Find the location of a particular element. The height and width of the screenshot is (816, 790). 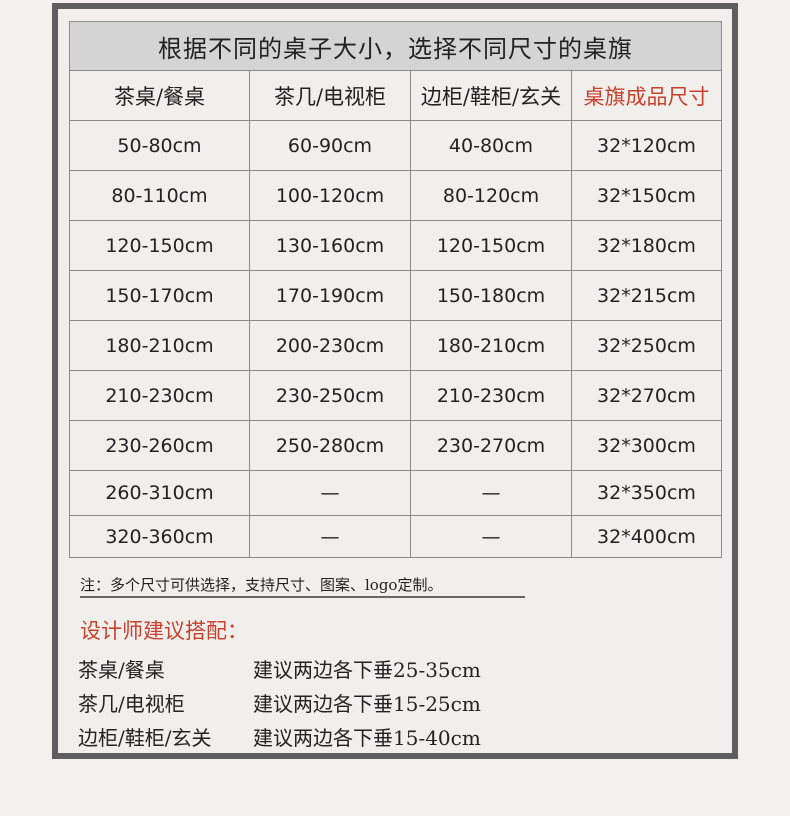

table-cell: 230-250cm is located at coordinates (330, 395).